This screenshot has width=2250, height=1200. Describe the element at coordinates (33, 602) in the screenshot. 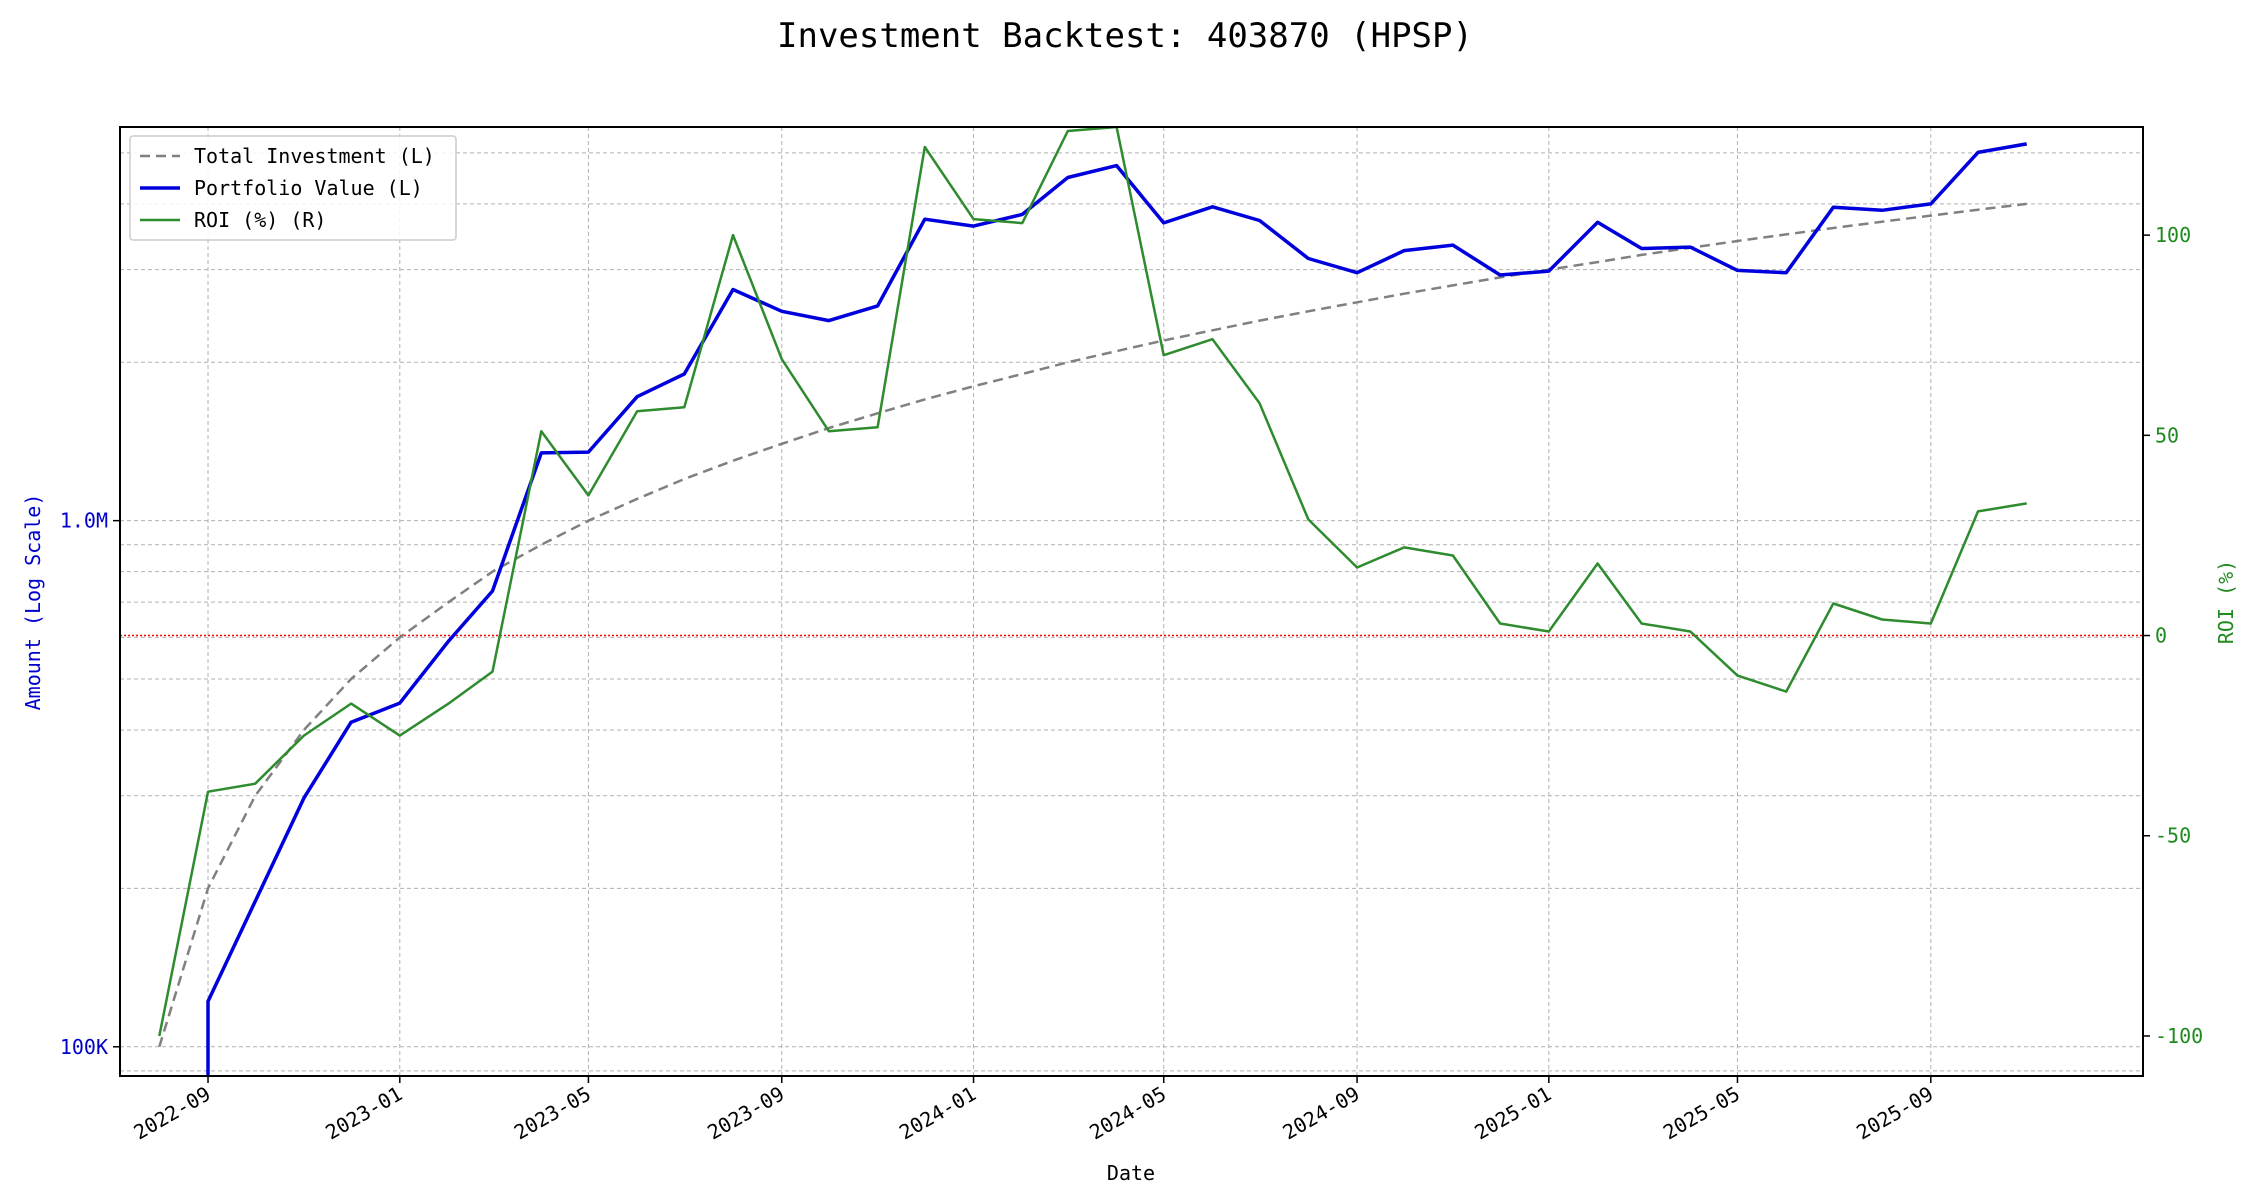

I see `y-axis-left-label: Amount (Log Scale)` at that location.